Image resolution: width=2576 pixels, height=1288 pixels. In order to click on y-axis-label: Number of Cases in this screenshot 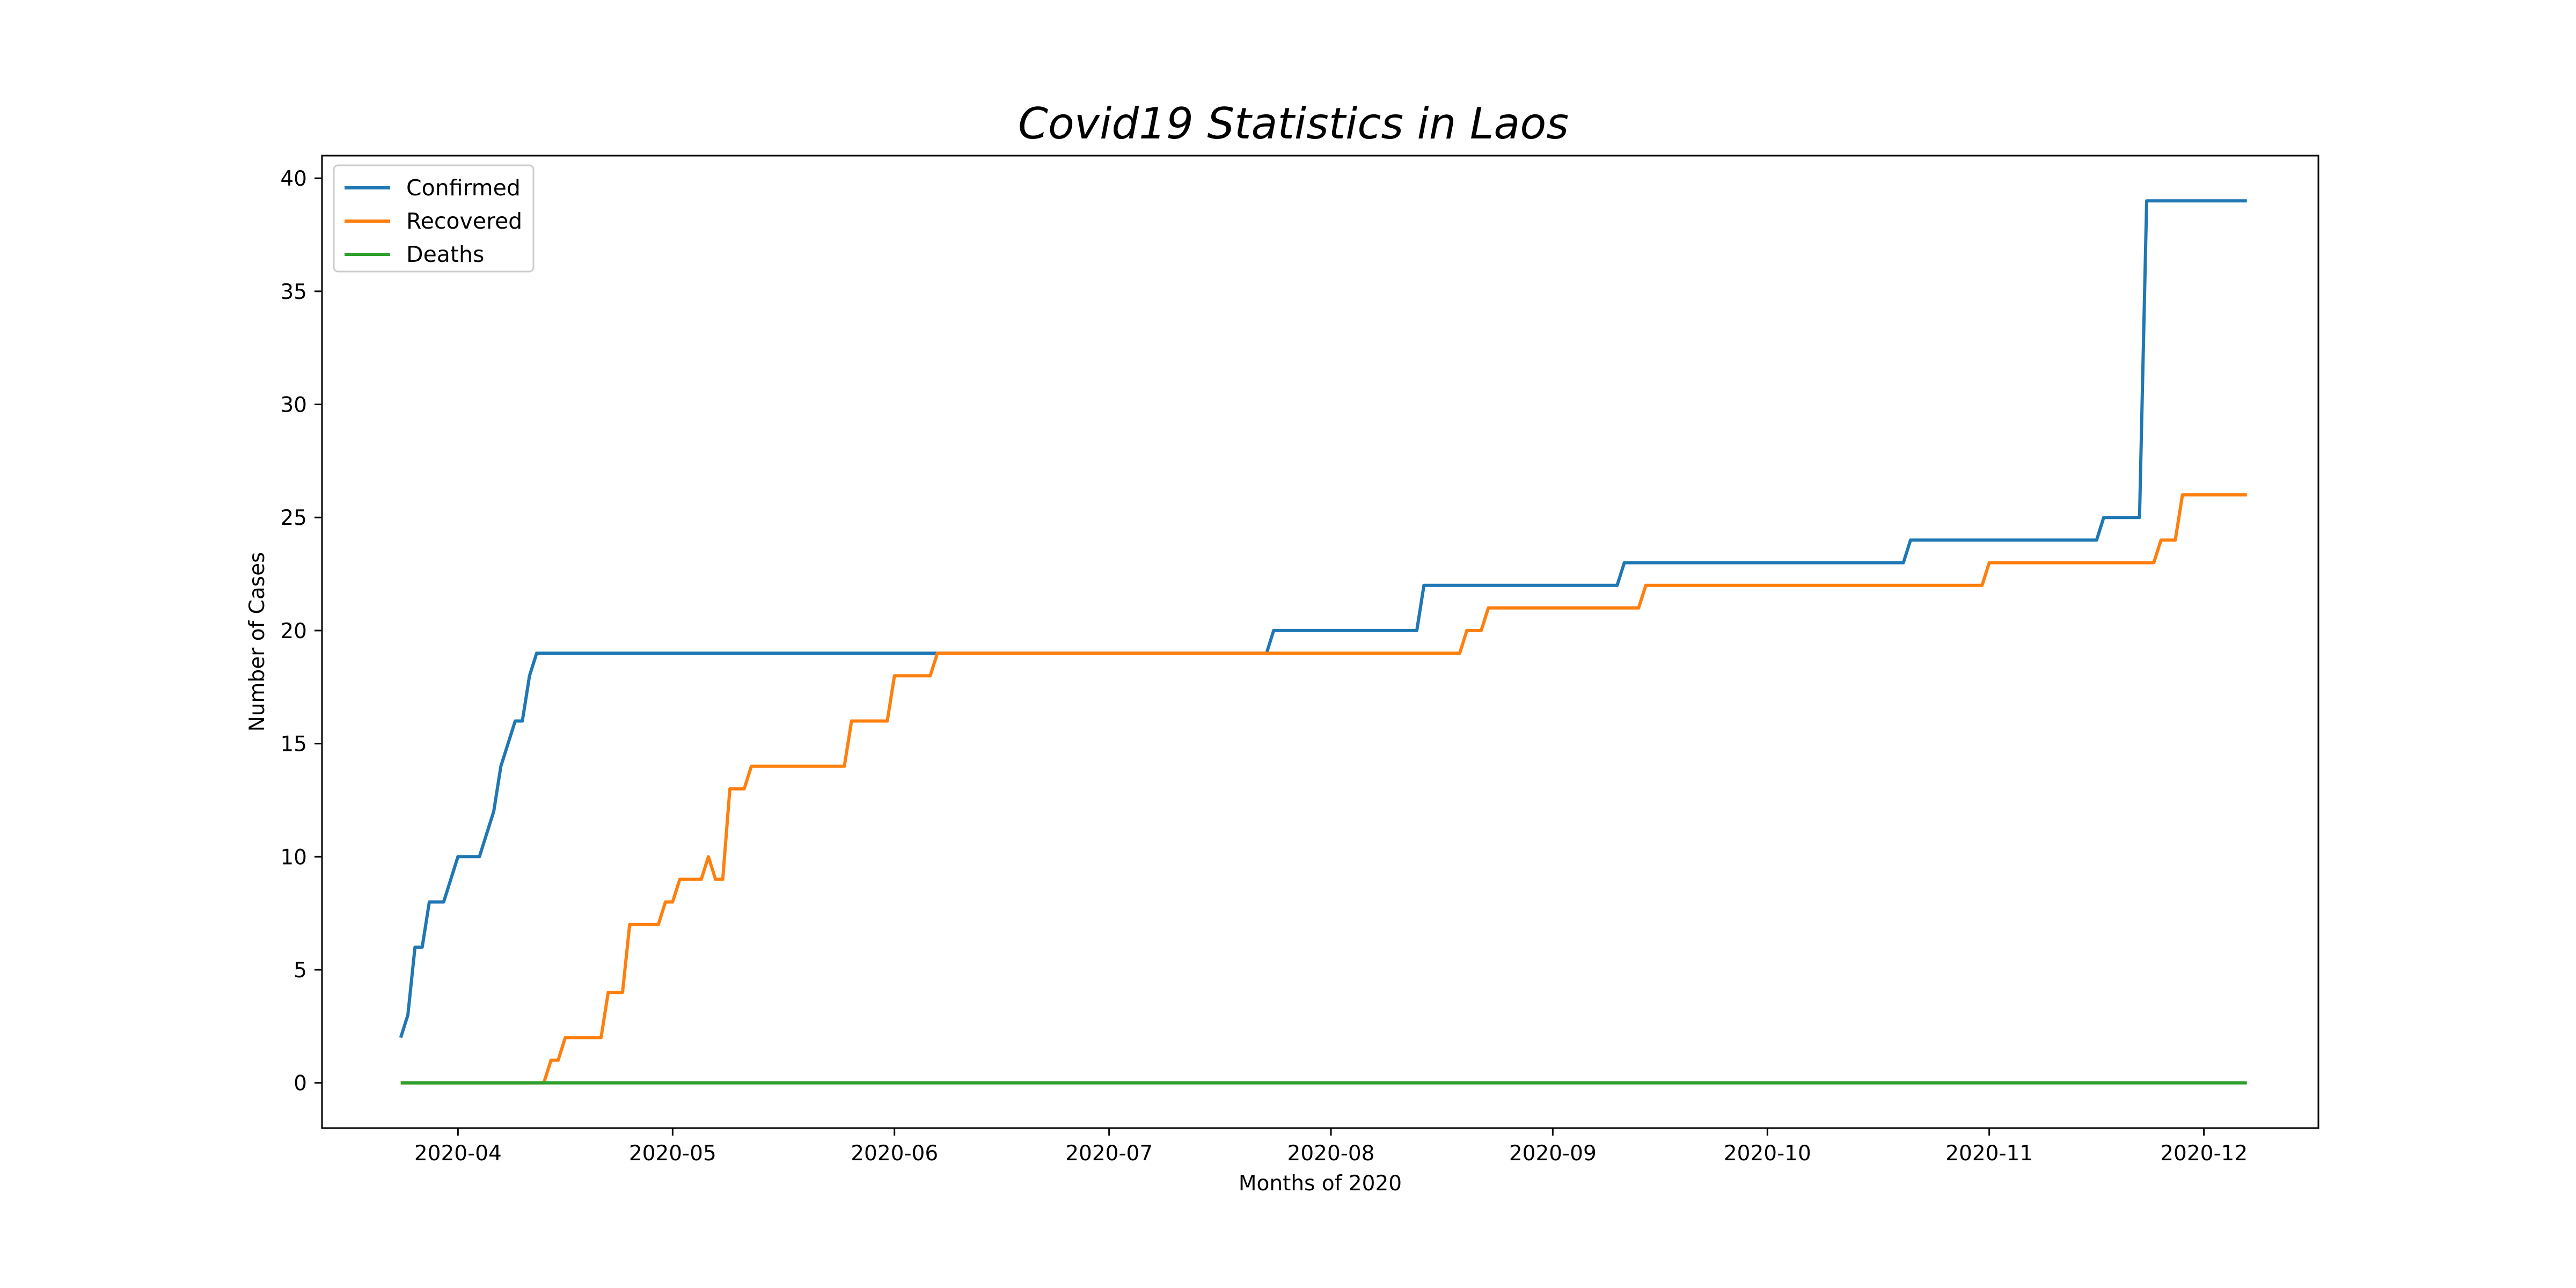, I will do `click(257, 642)`.